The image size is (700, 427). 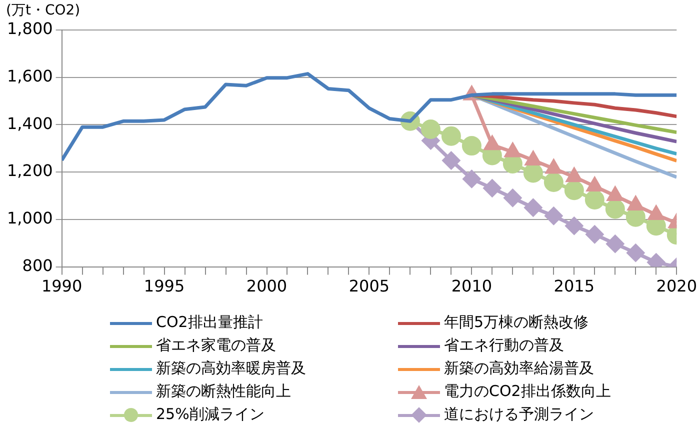 I want to click on legend-label: 新築の高効率給湯普及, so click(x=519, y=368).